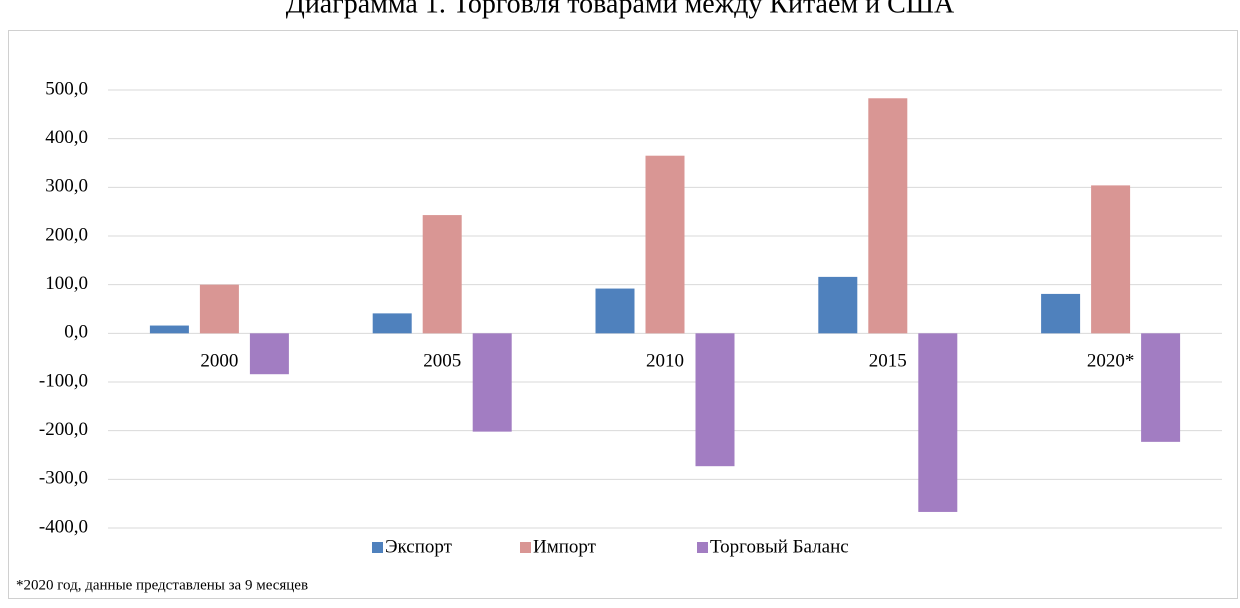  What do you see at coordinates (665, 361) in the screenshot?
I see `x-tick-label: 2010` at bounding box center [665, 361].